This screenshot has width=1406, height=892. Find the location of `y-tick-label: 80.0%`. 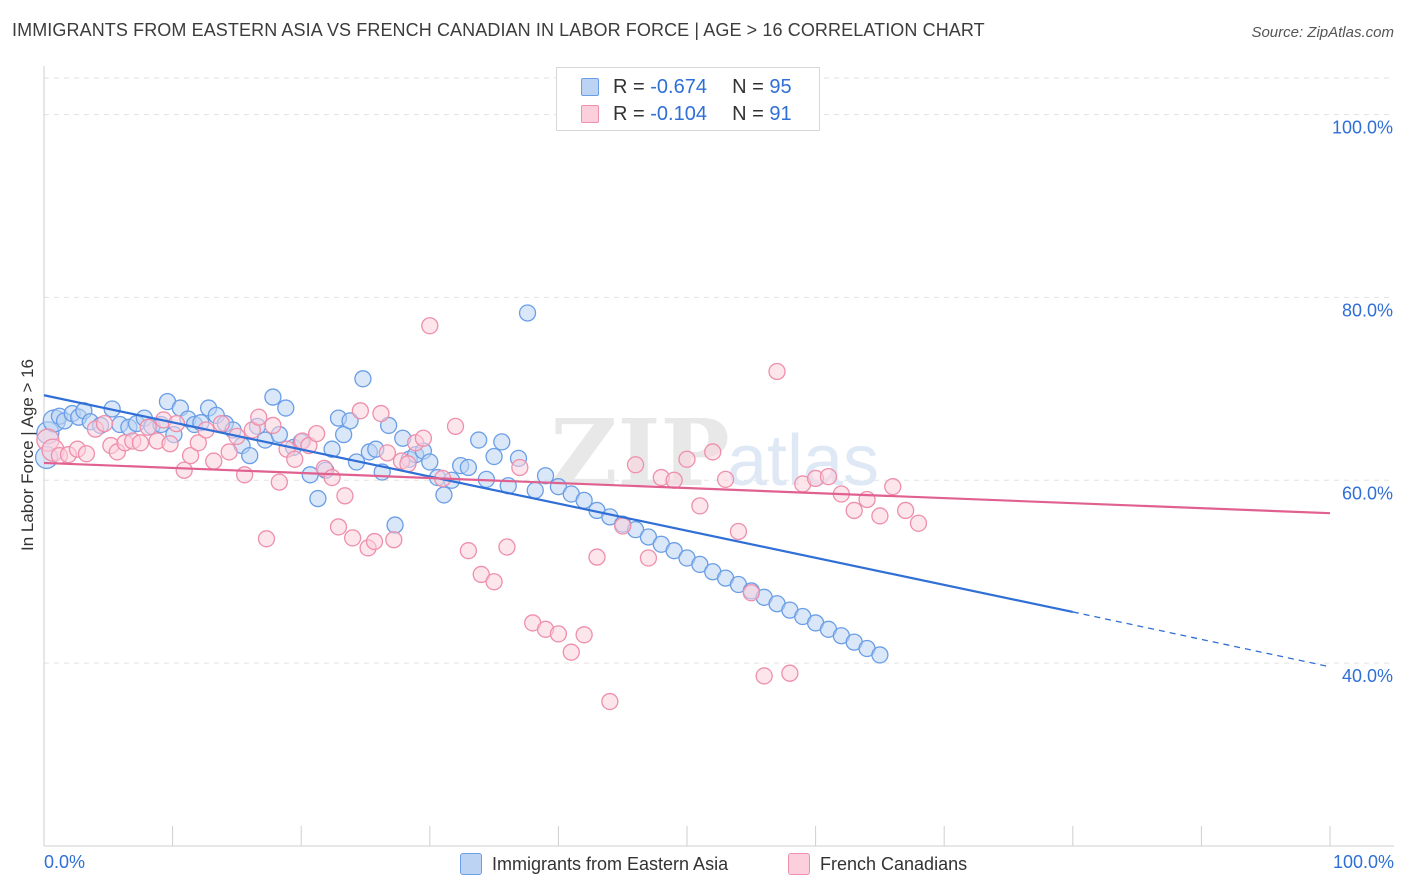

y-tick-label: 80.0% is located at coordinates (1367, 310).